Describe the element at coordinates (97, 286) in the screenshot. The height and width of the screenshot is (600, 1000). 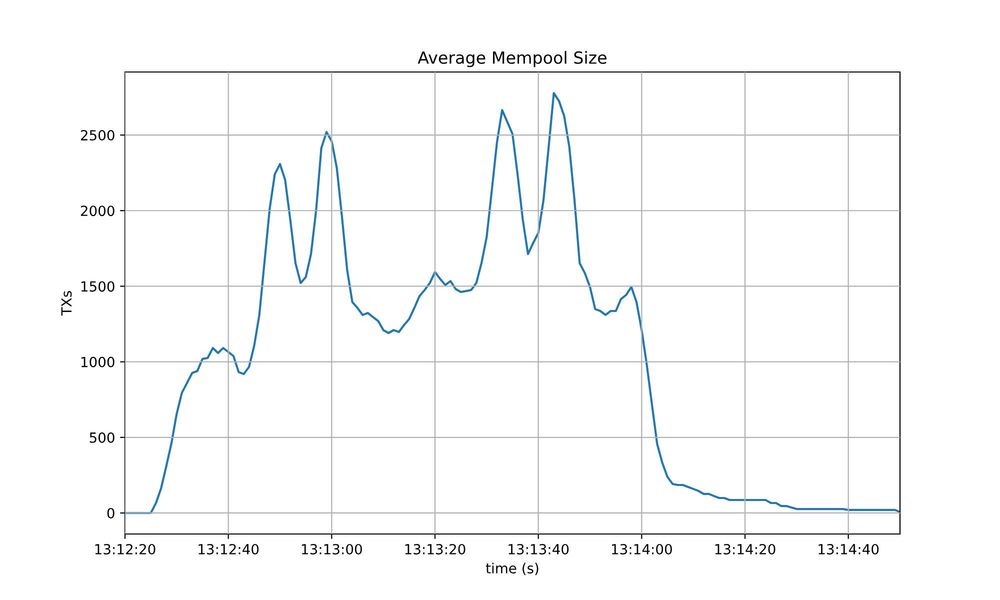
I see `y-tick-label: 1500` at that location.